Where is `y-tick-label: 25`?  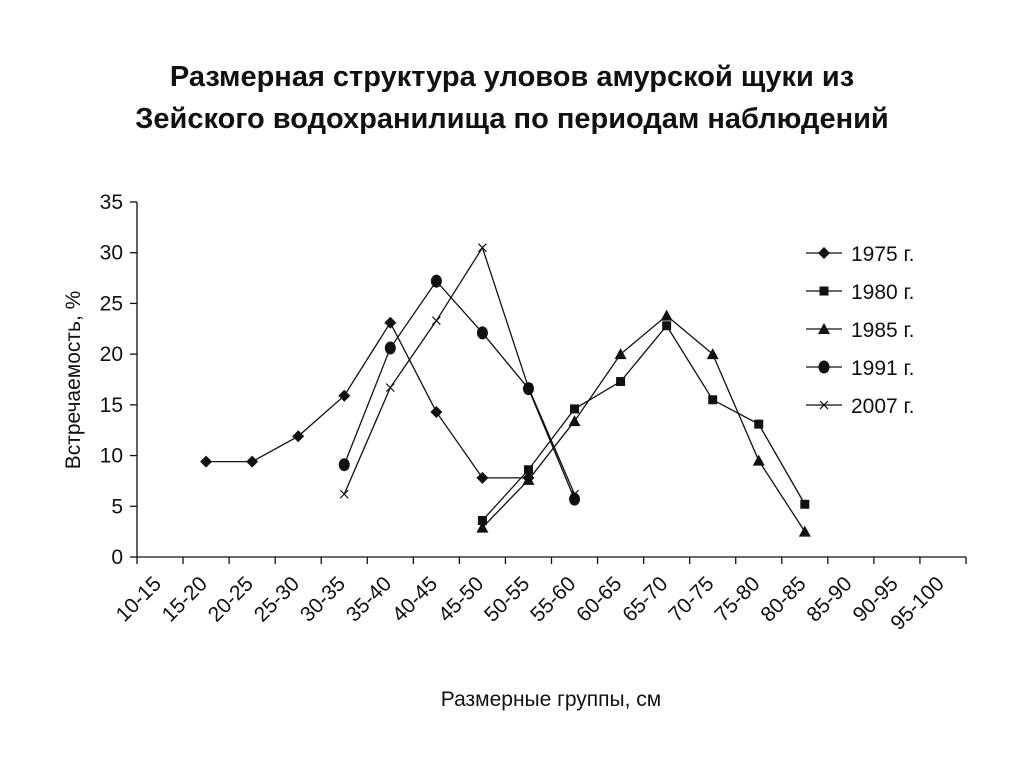
y-tick-label: 25 is located at coordinates (111, 303).